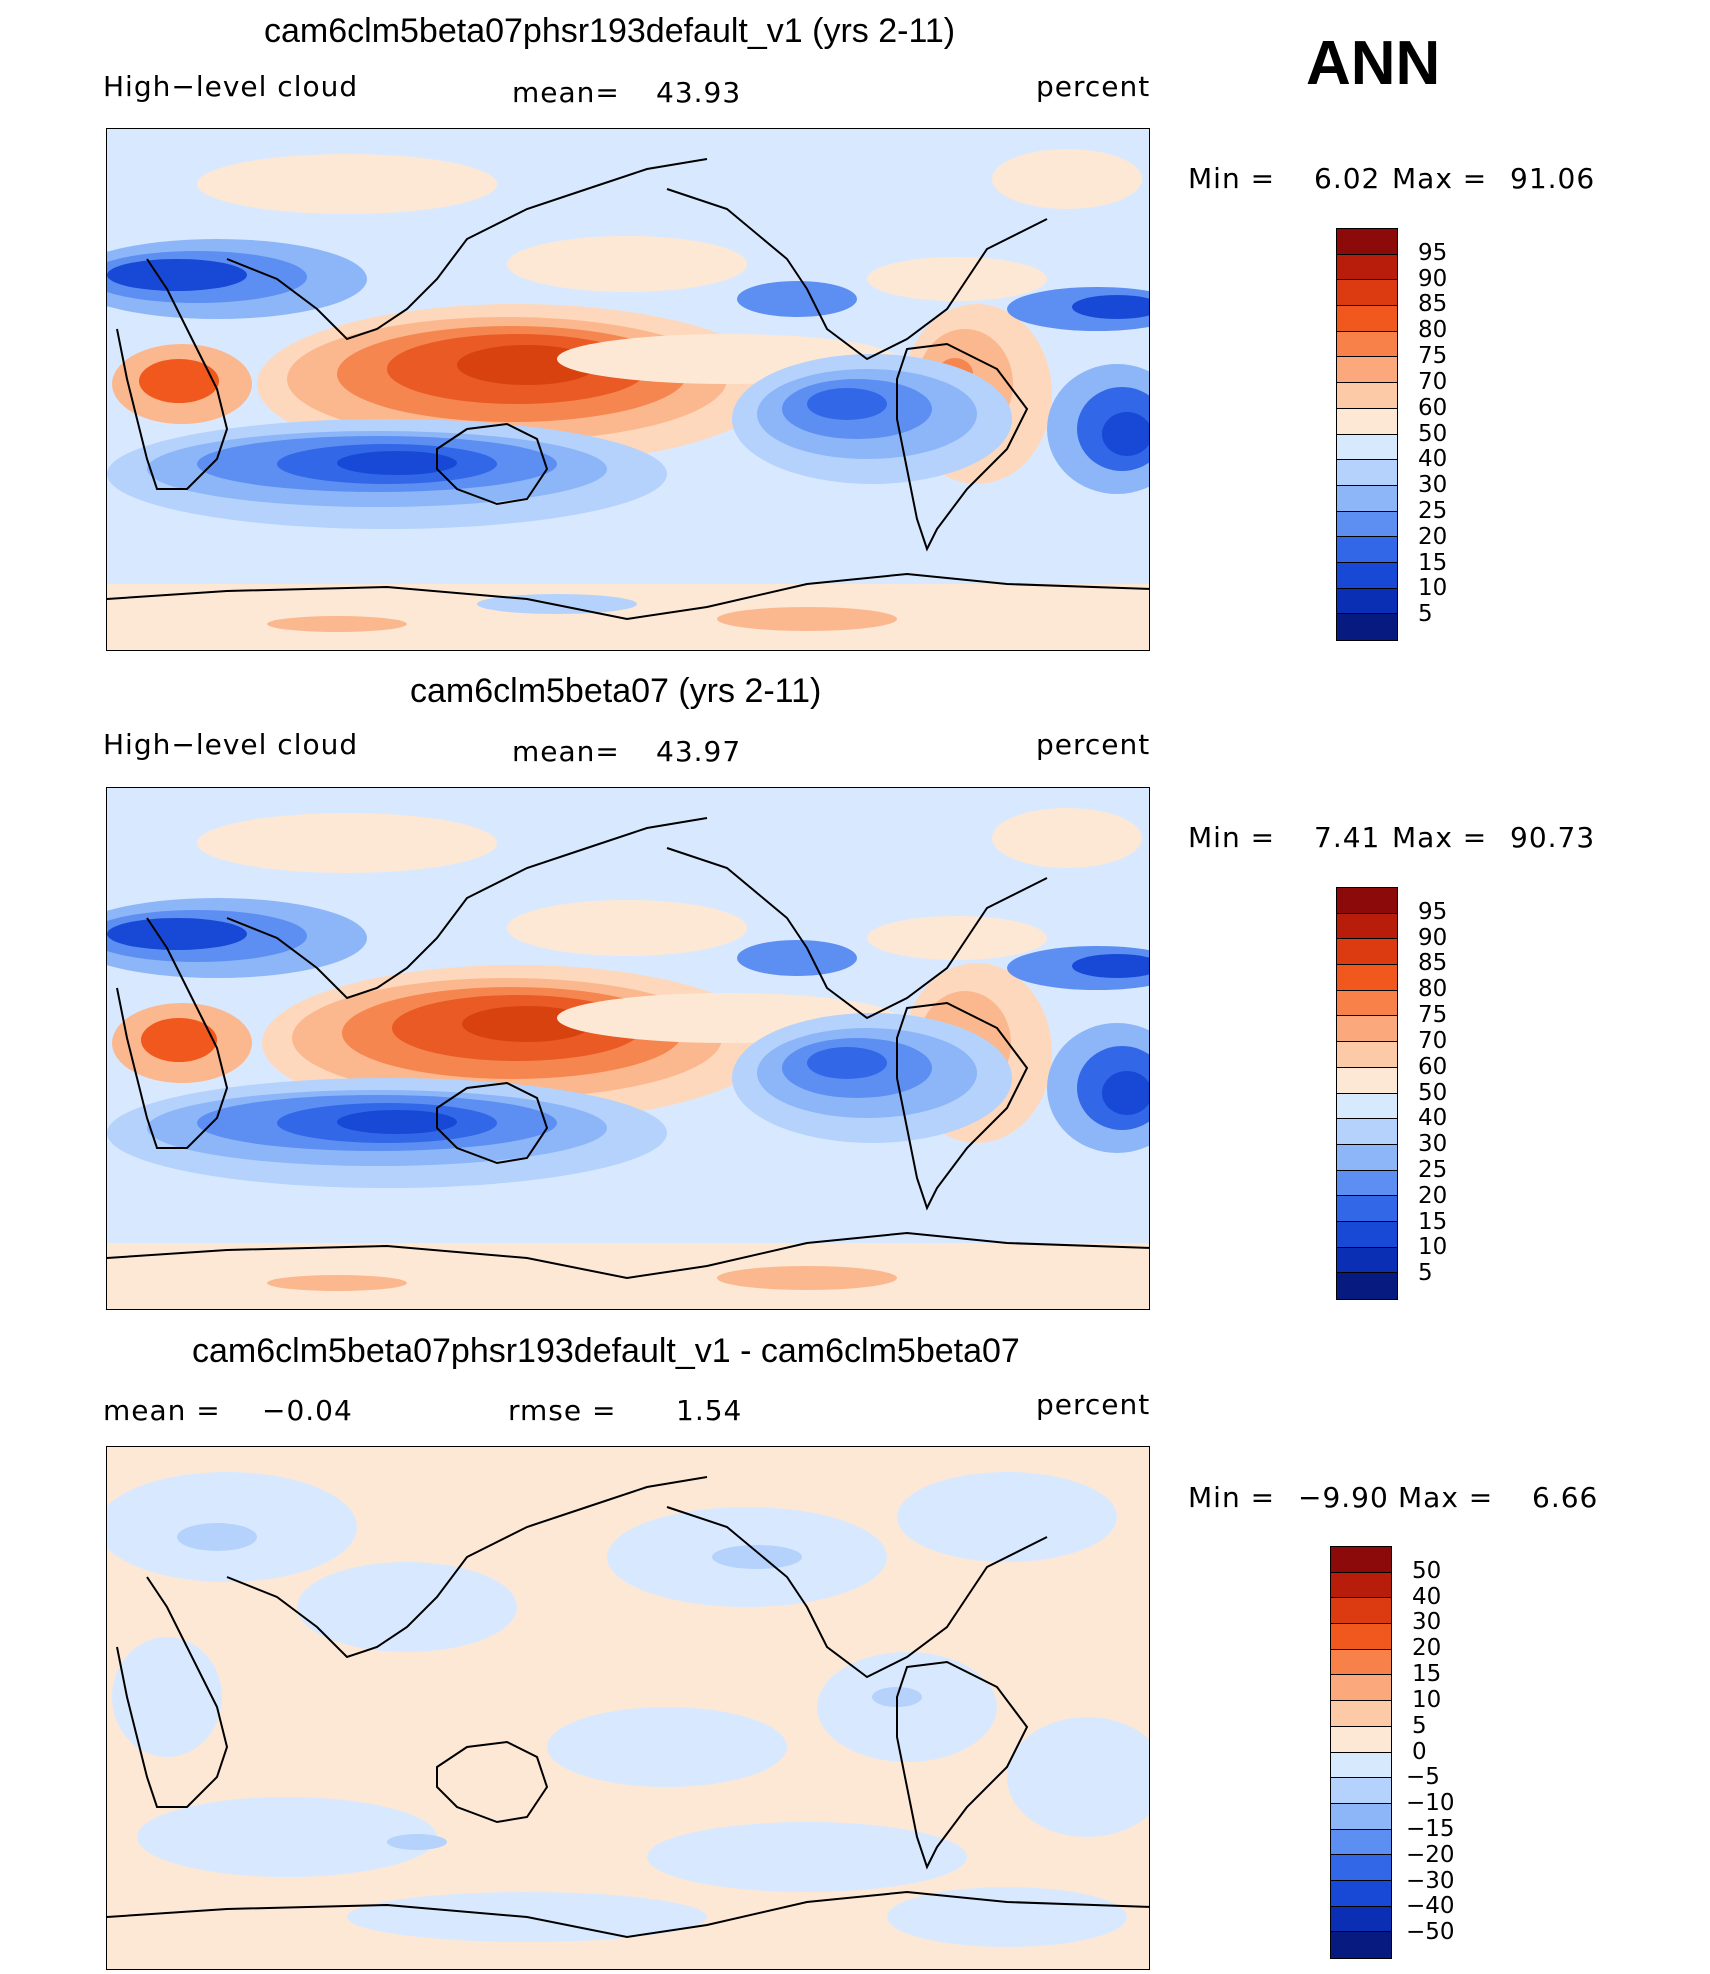  What do you see at coordinates (307, 1410) in the screenshot?
I see `panel-3-mean-value: −0.04` at bounding box center [307, 1410].